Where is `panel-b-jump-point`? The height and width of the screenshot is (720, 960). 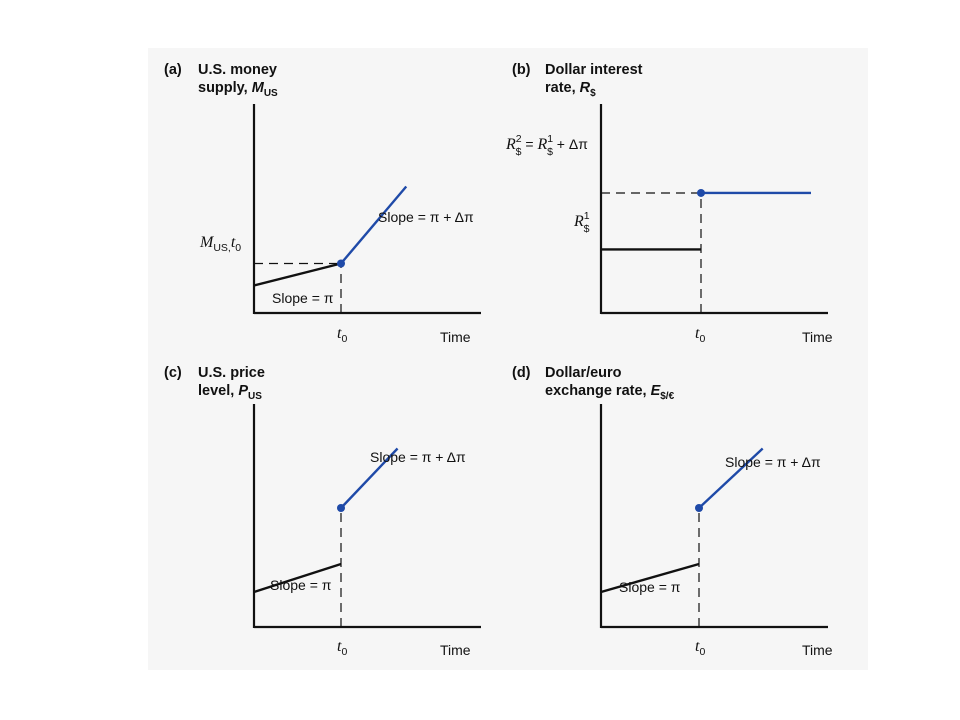 panel-b-jump-point is located at coordinates (701, 192).